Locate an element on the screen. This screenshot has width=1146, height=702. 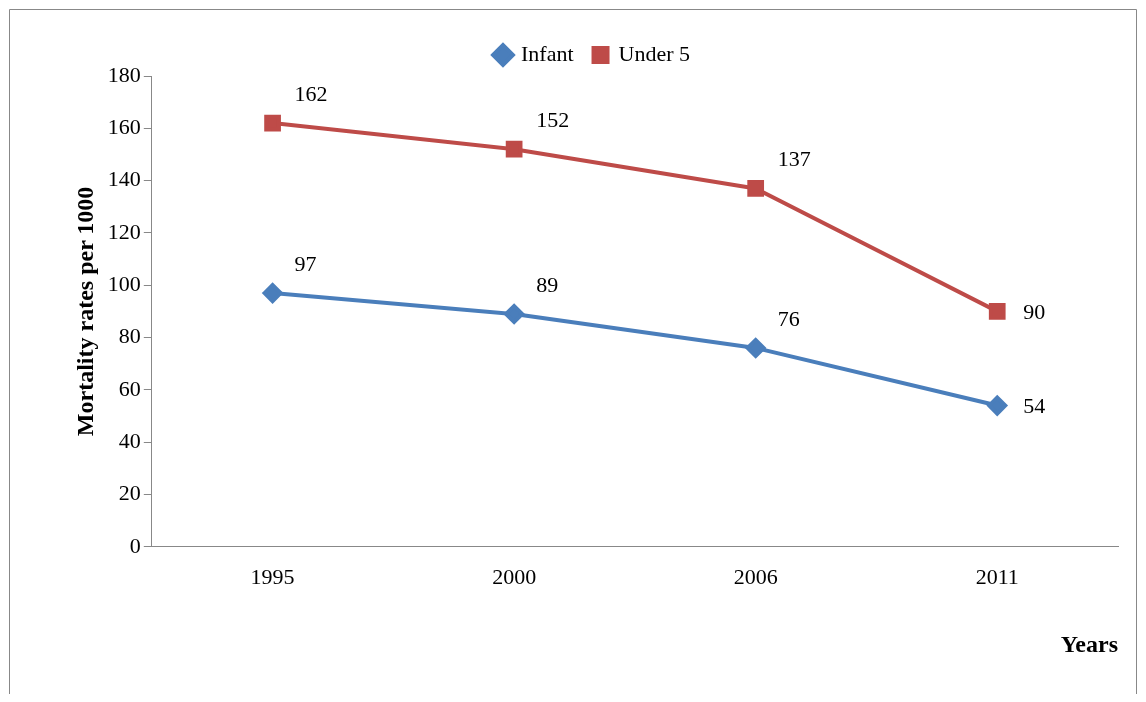
y-tick-label: 80 is located at coordinates (129, 336).